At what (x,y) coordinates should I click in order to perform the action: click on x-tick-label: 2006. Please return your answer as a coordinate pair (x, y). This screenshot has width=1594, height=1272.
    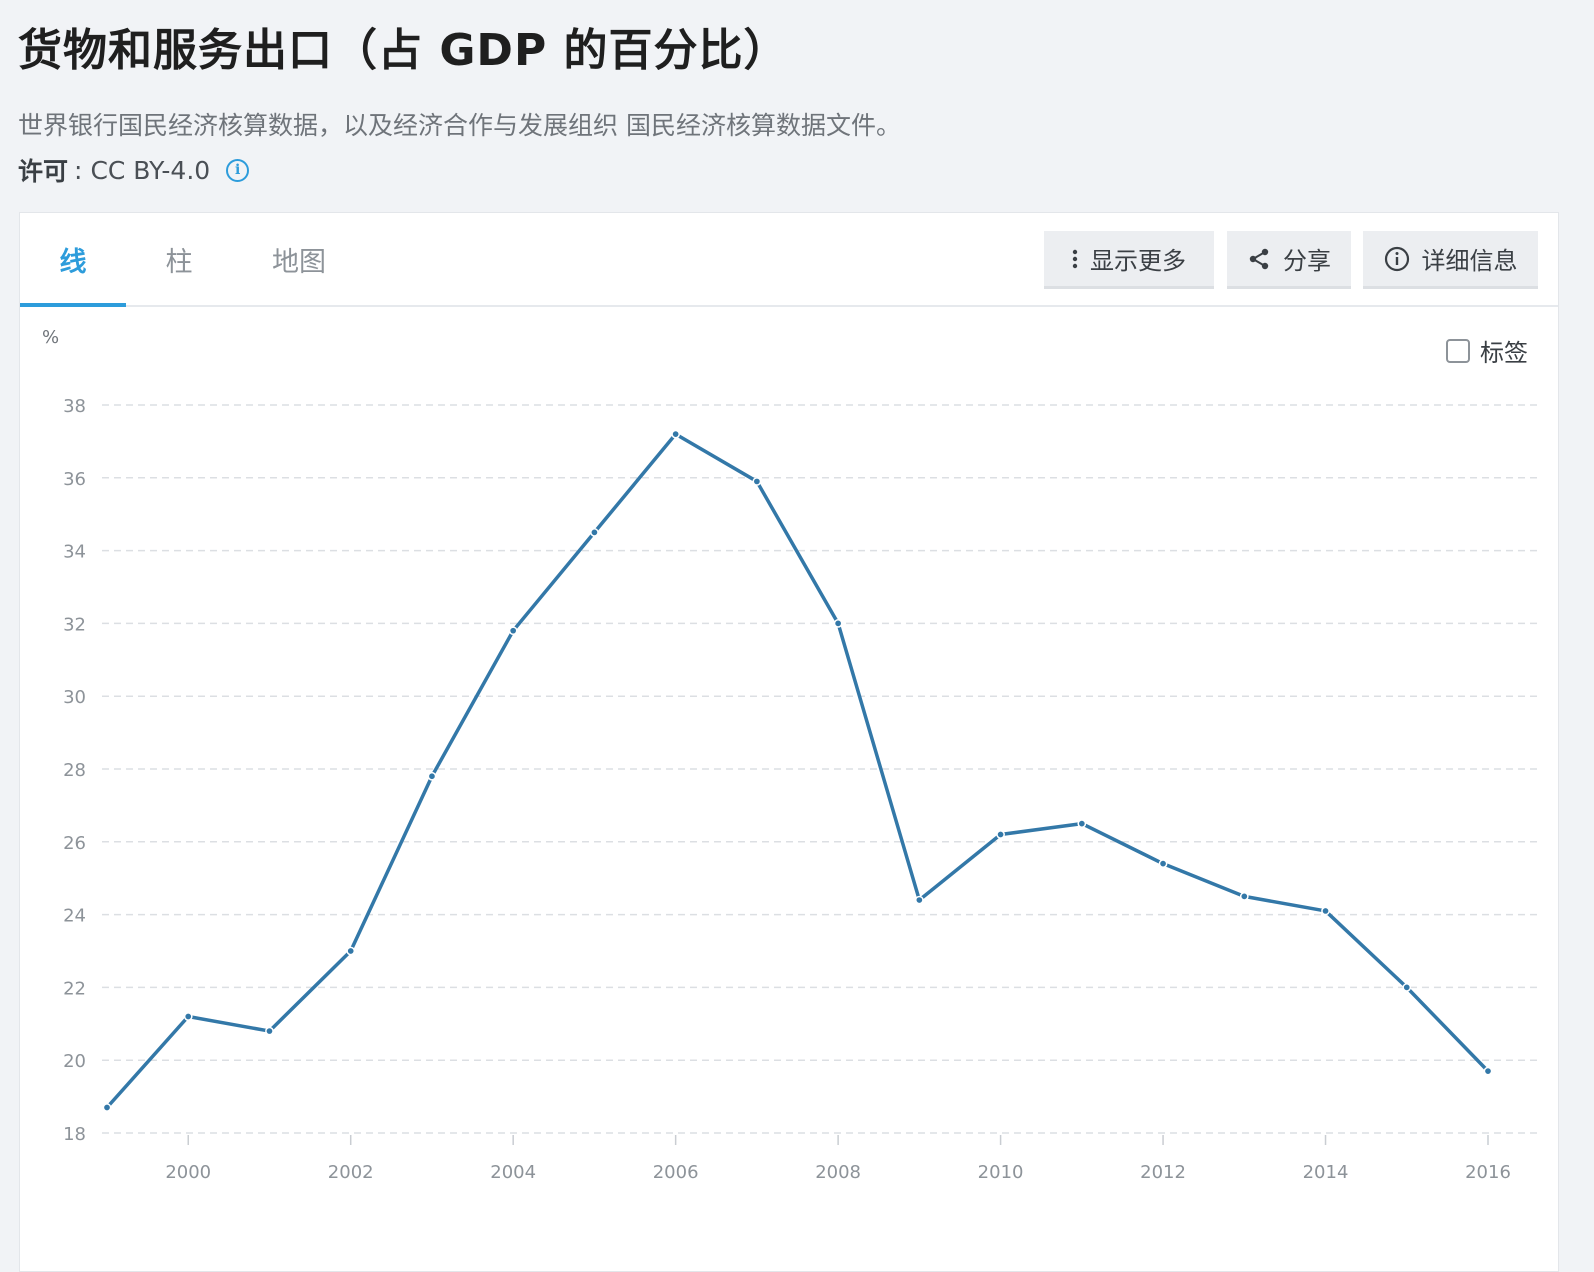
    Looking at the image, I should click on (676, 1172).